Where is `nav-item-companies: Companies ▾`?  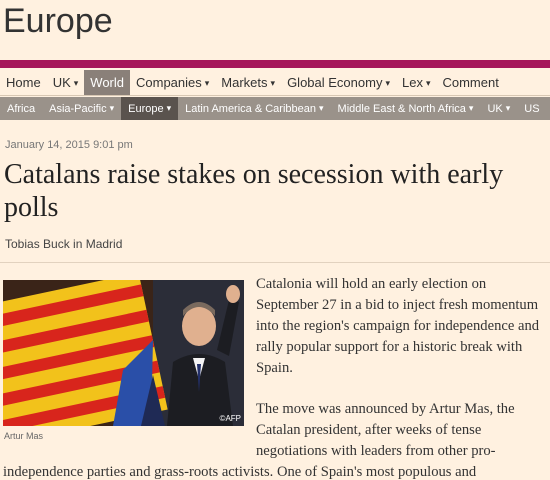
nav-item-companies: Companies ▾ is located at coordinates (172, 82).